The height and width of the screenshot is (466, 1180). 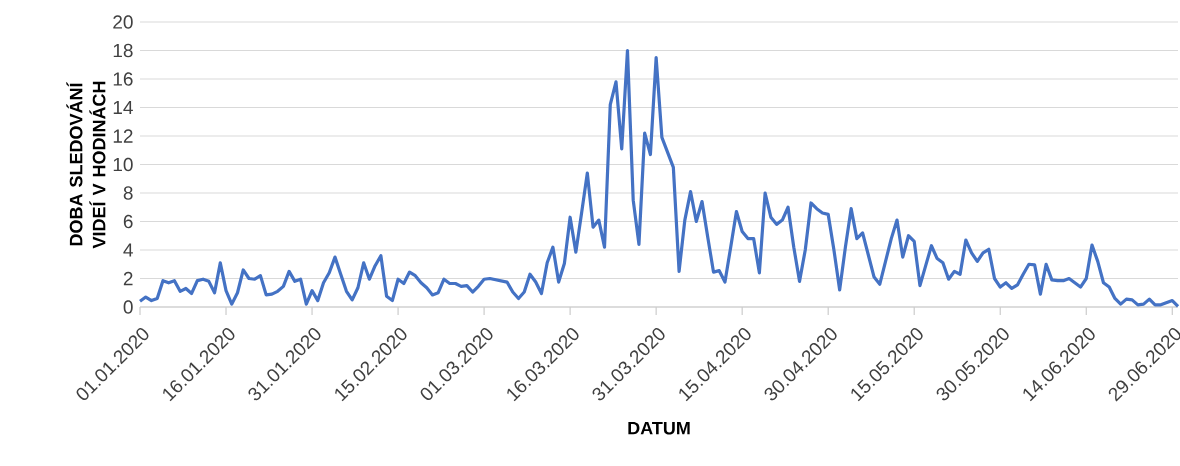 I want to click on y-tick-label: 4, so click(x=128, y=250).